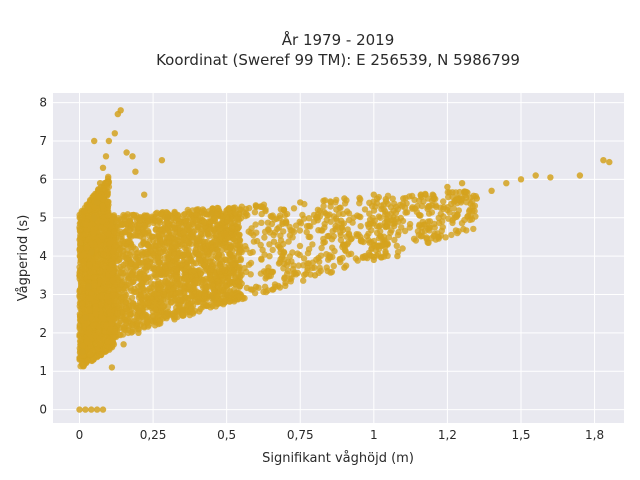 The height and width of the screenshot is (480, 640). Describe the element at coordinates (374, 435) in the screenshot. I see `x-tick-label: 1` at that location.